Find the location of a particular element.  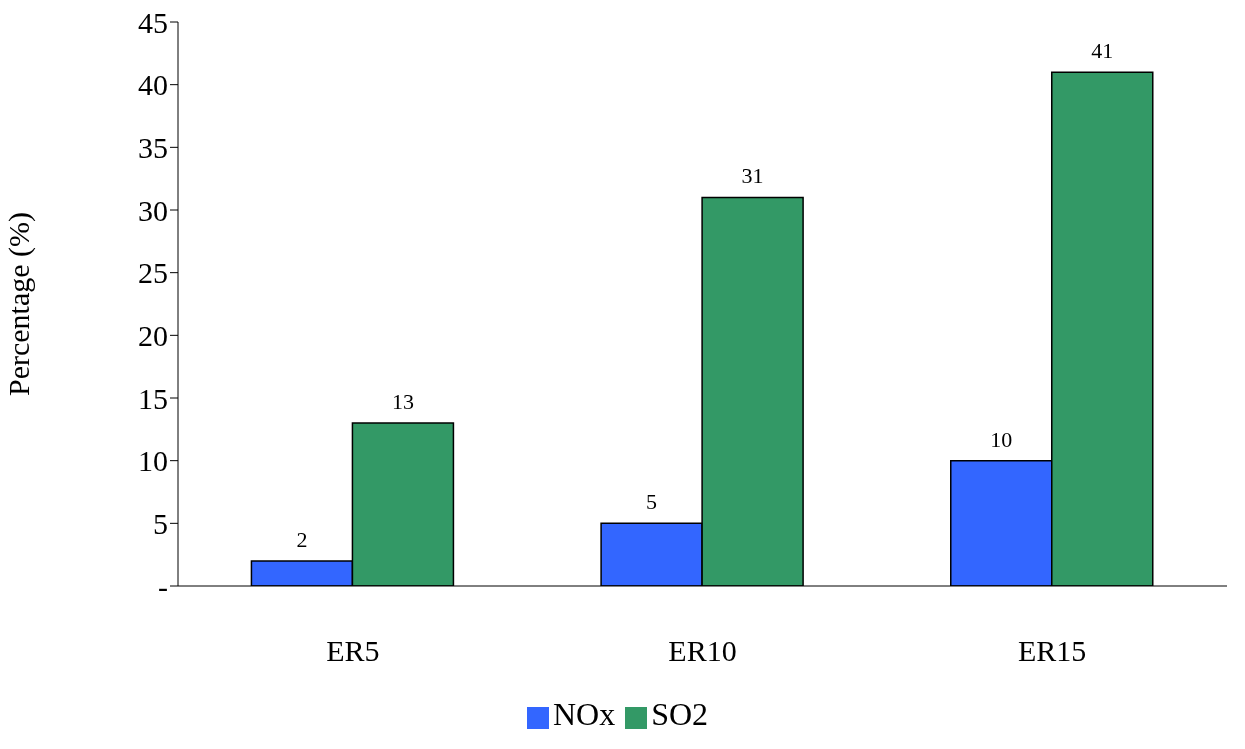

x-tick-label: ER10 is located at coordinates (702, 651).